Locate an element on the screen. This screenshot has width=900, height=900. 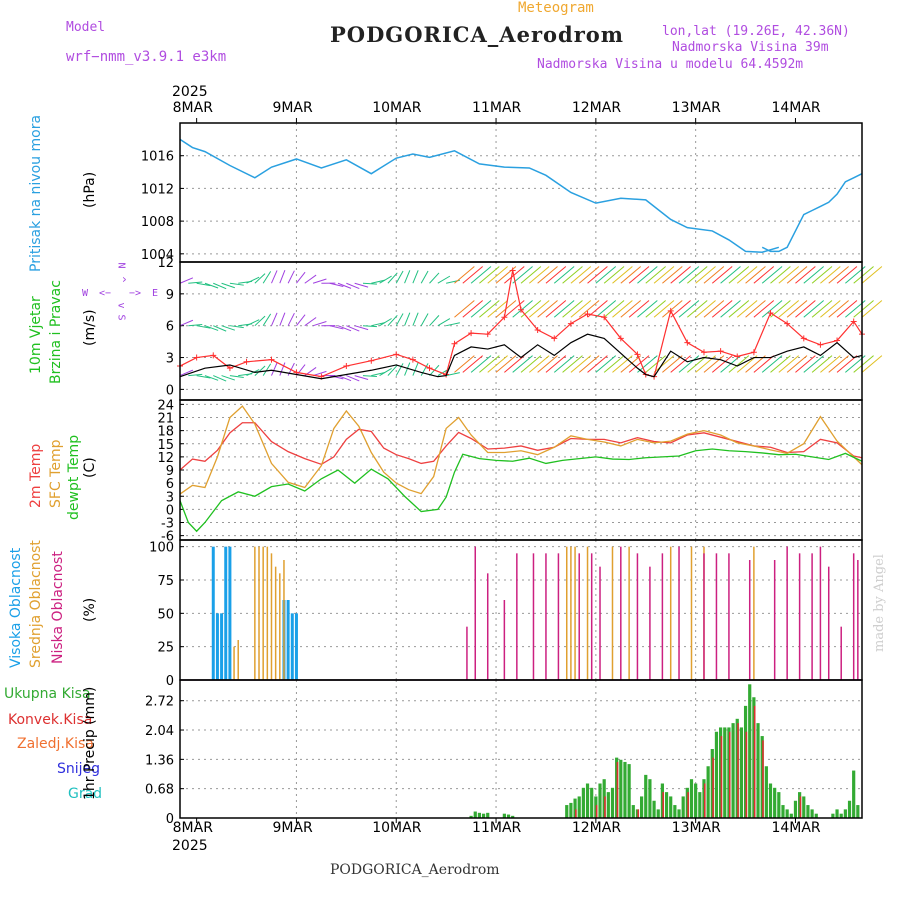
precip-label-grad: Grad is located at coordinates (85, 794).